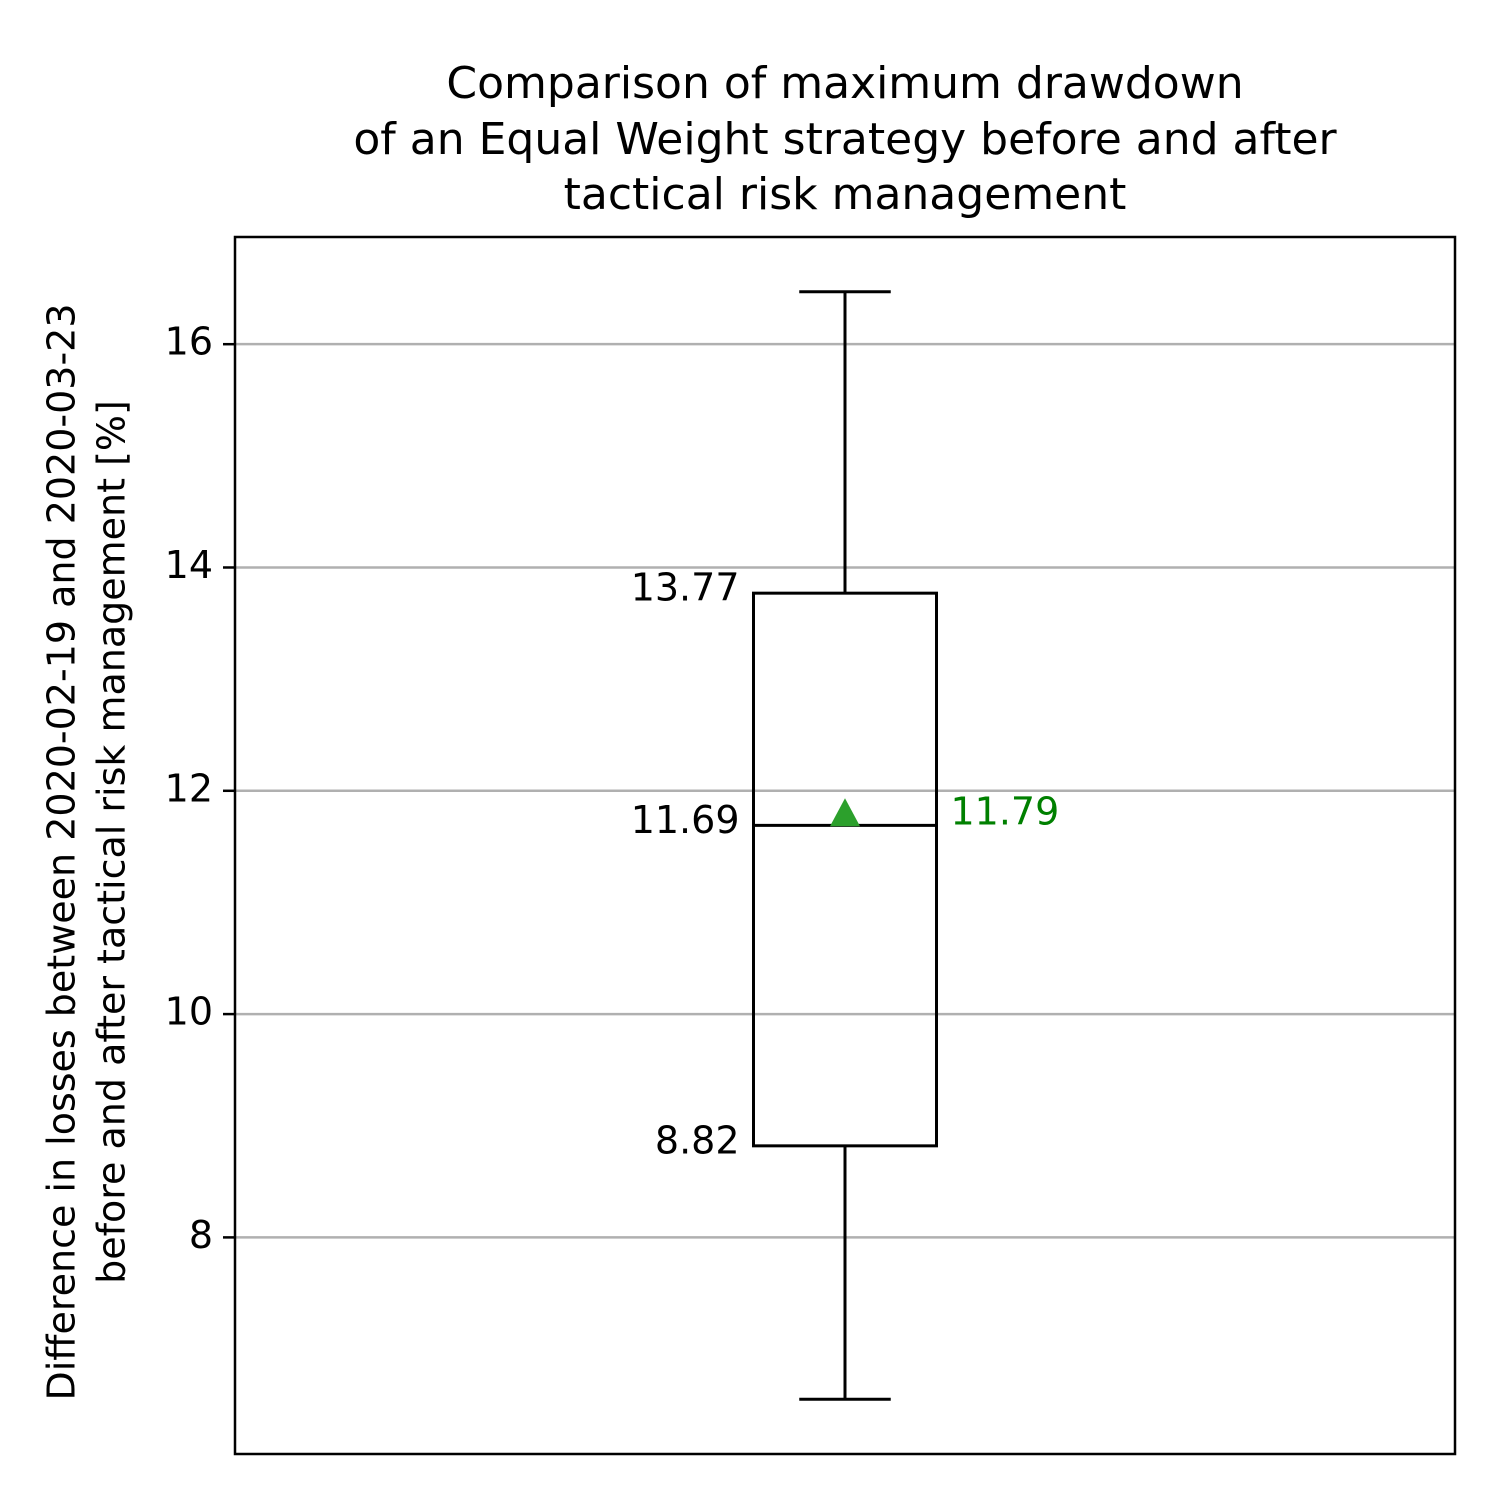 This screenshot has width=1500, height=1500. I want to click on y-tick-label: 10, so click(189, 1012).